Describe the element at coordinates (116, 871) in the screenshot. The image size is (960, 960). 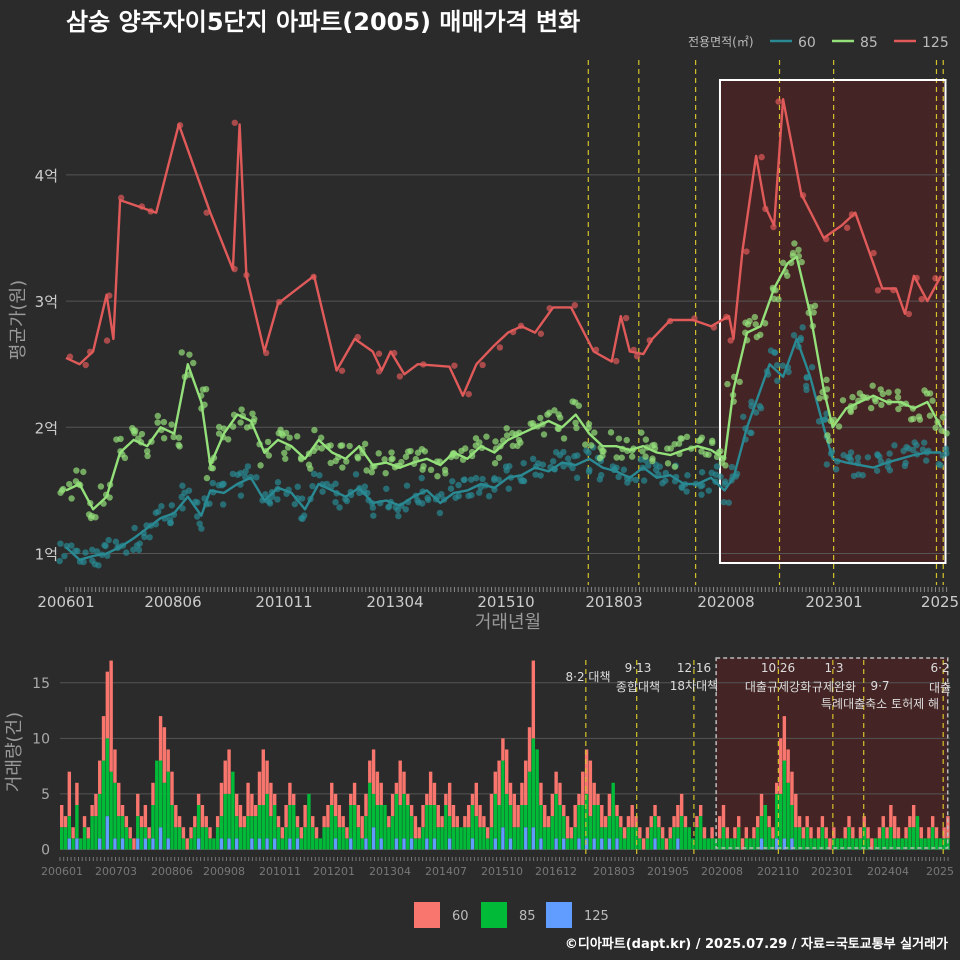
I see `vol-x-tick-label: 200703` at that location.